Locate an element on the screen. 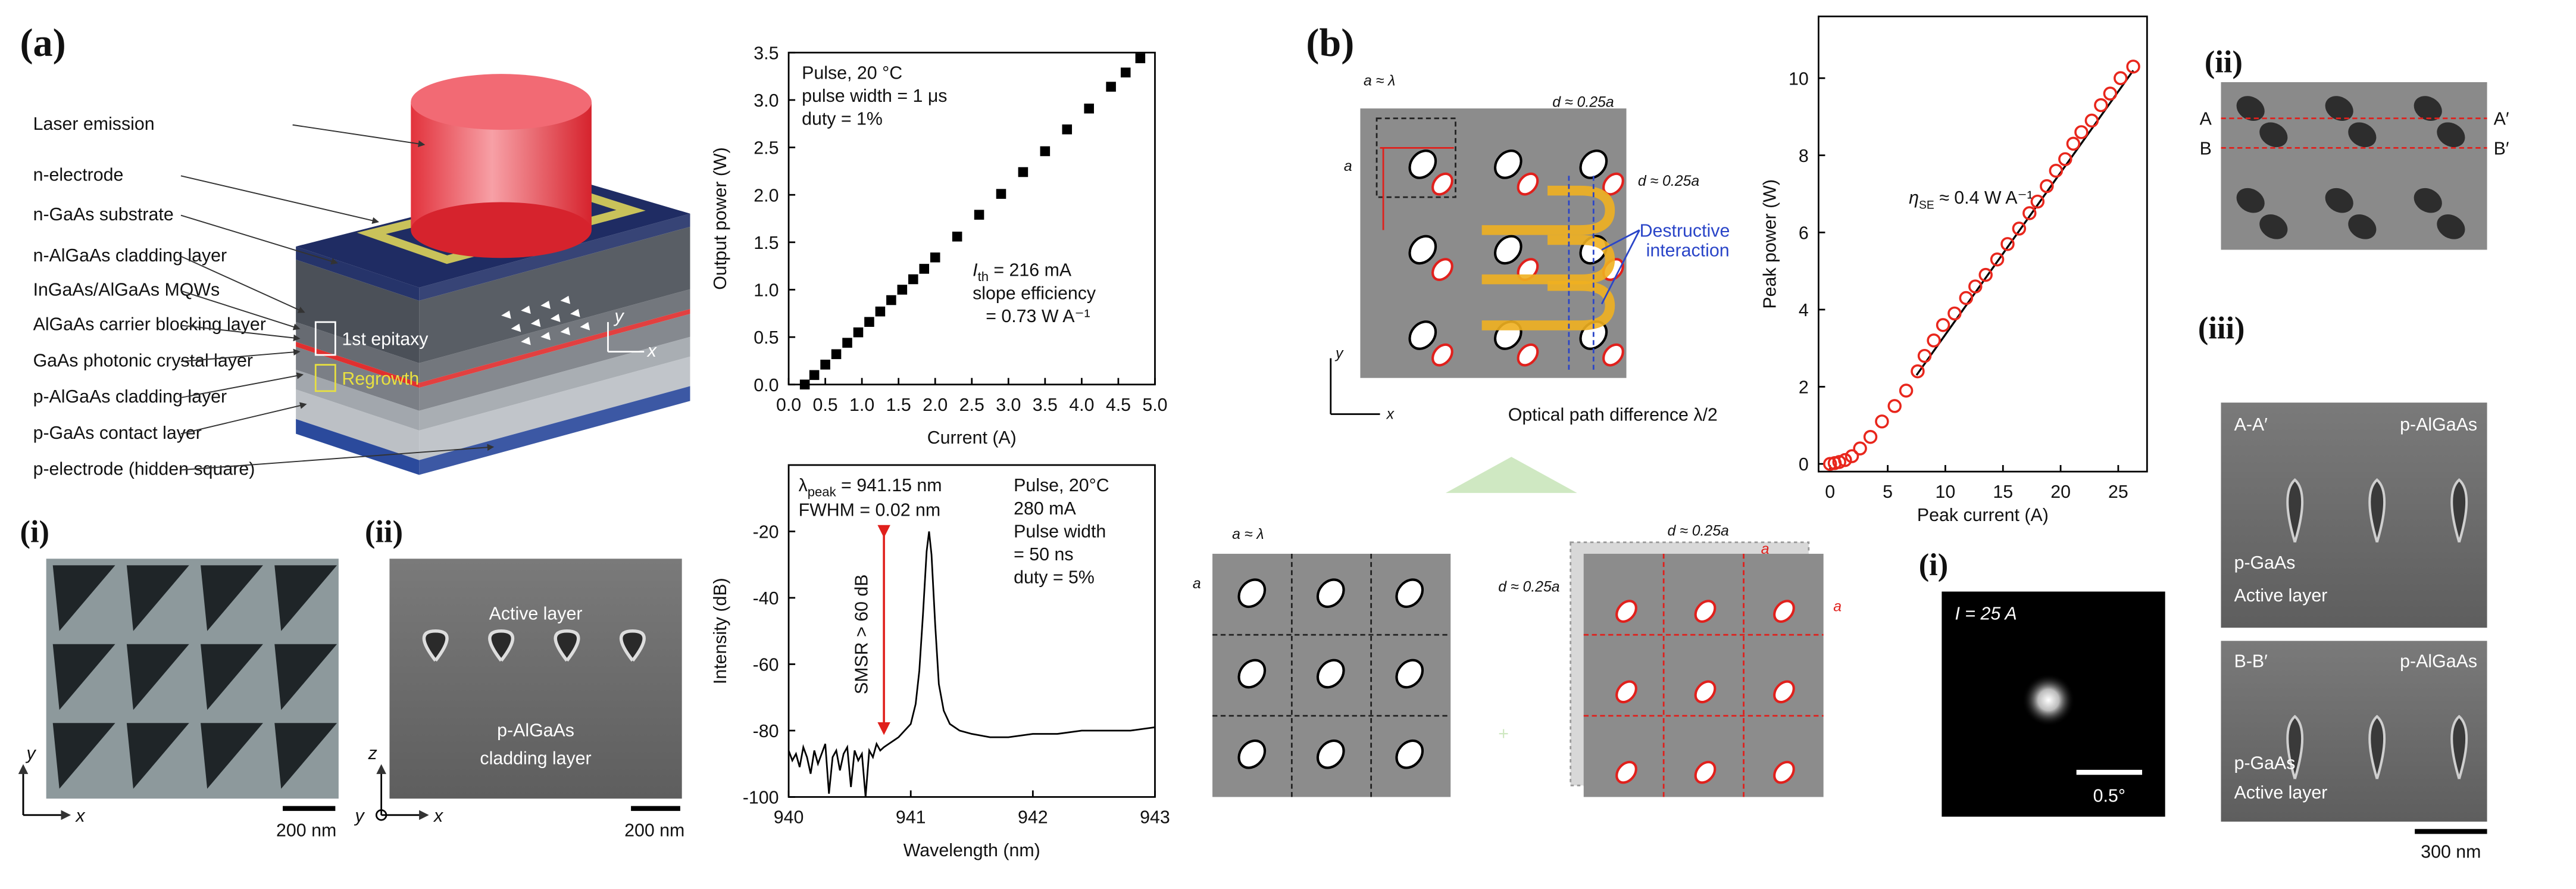  y-tick-label: -40 is located at coordinates (766, 599).